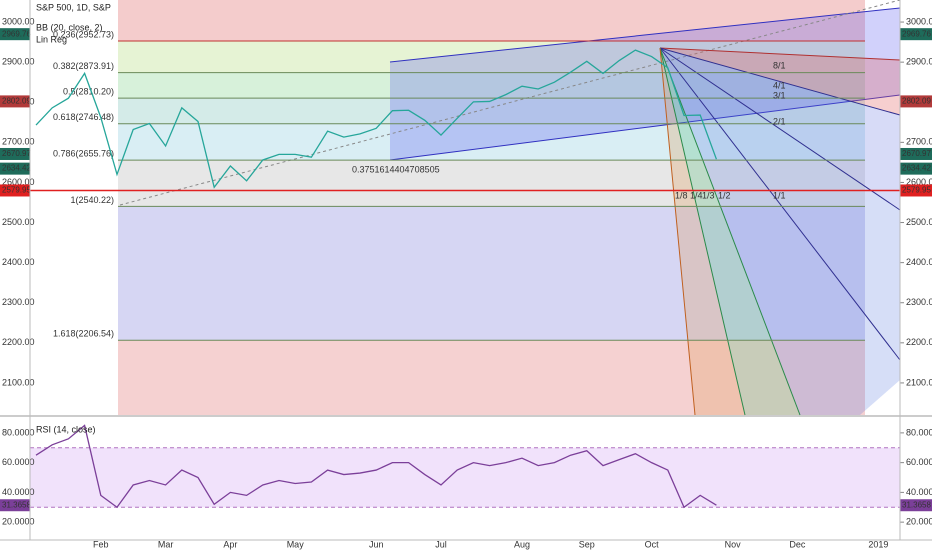  What do you see at coordinates (396, 169) in the screenshot?
I see `annotation: 0.3751614404708505` at bounding box center [396, 169].